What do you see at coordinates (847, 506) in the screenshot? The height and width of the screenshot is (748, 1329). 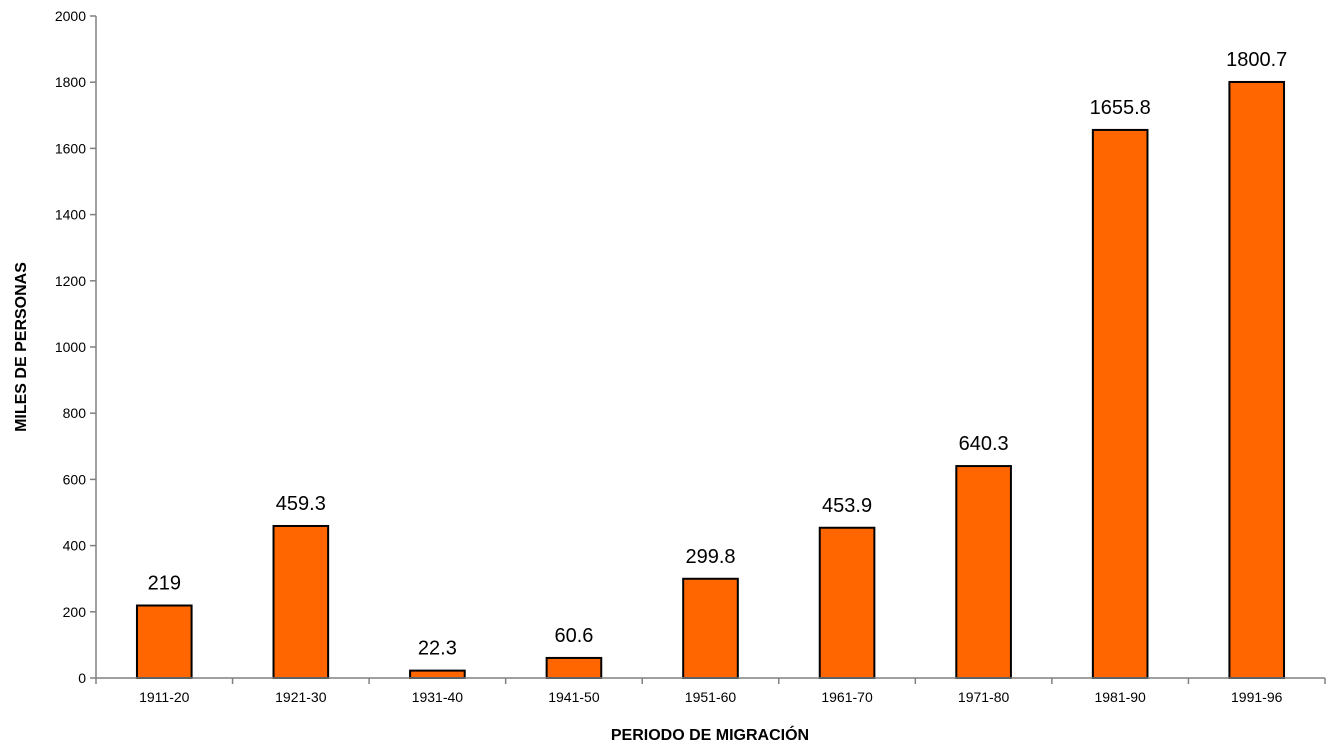 I see `bar-value-label: 453.9` at bounding box center [847, 506].